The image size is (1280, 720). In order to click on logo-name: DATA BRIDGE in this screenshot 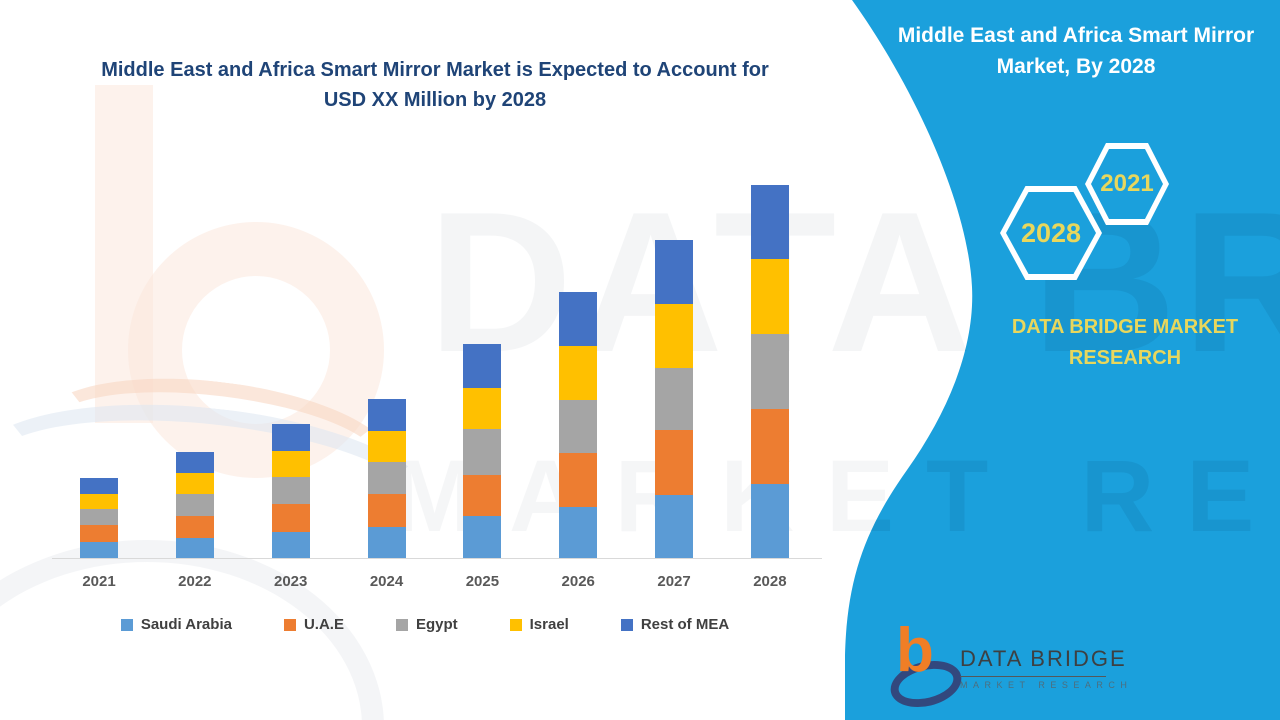, I will do `click(1043, 658)`.